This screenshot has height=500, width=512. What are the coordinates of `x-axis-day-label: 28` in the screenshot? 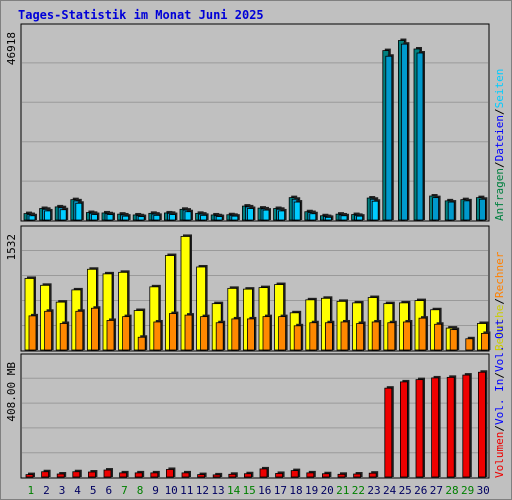 It's located at (451, 490).